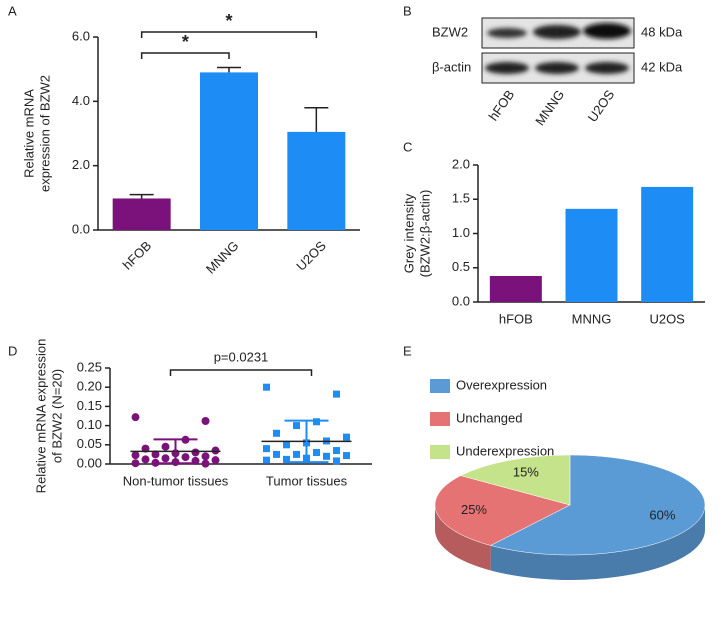 The width and height of the screenshot is (721, 619). What do you see at coordinates (40, 416) in the screenshot?
I see `y-axis-label: Relative mRNA expression` at bounding box center [40, 416].